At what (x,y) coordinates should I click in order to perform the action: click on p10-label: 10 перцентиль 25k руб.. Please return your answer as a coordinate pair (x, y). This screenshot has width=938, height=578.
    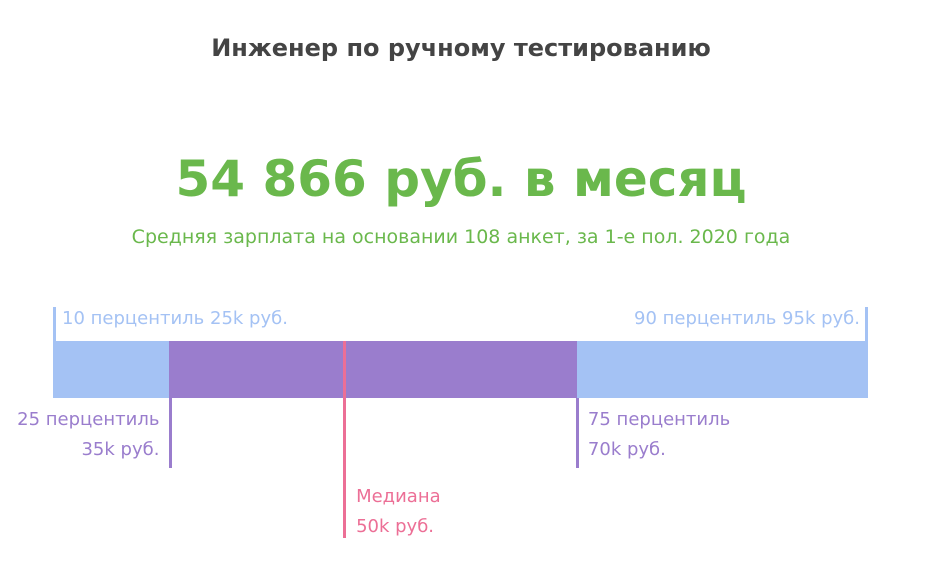
    Looking at the image, I should click on (175, 318).